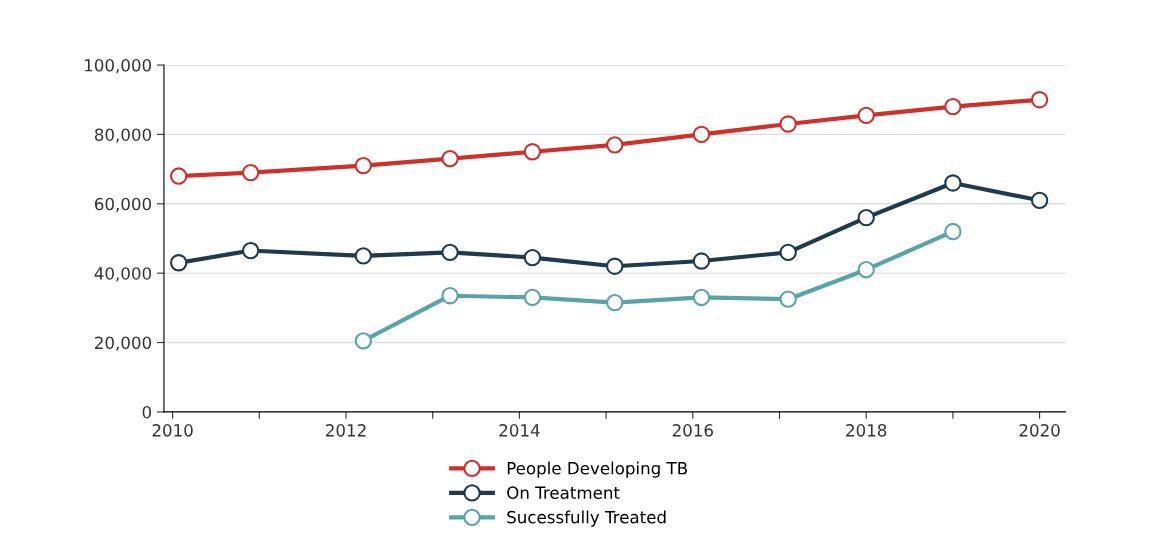  I want to click on x-tick-label: 2018, so click(866, 430).